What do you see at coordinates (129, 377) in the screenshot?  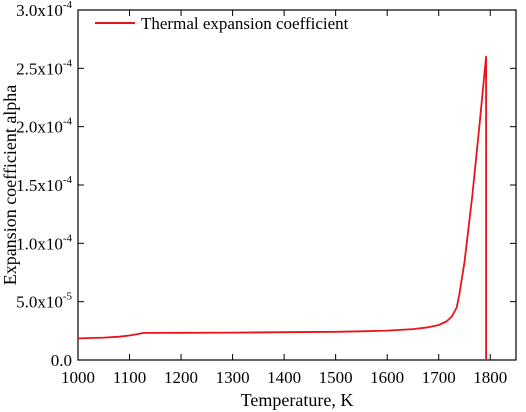 I see `x-tick-label: 1100` at bounding box center [129, 377].